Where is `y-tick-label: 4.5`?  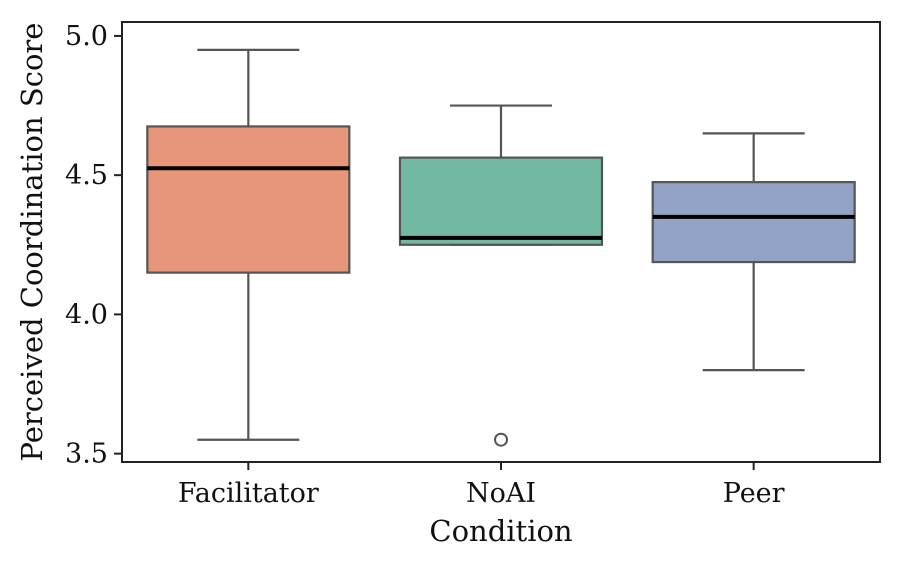
y-tick-label: 4.5 is located at coordinates (86, 175).